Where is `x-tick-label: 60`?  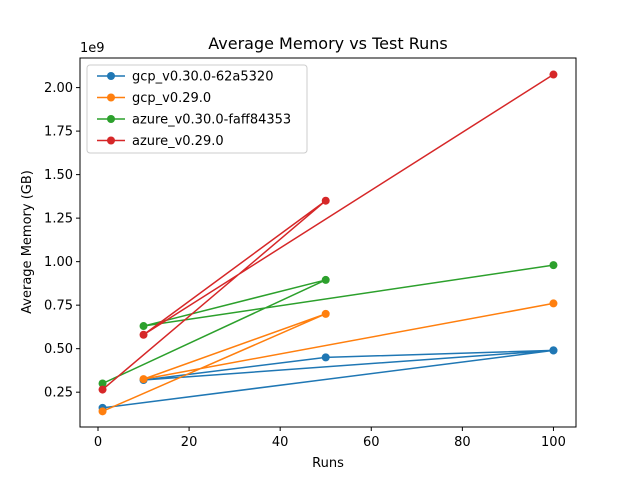 x-tick-label: 60 is located at coordinates (371, 442).